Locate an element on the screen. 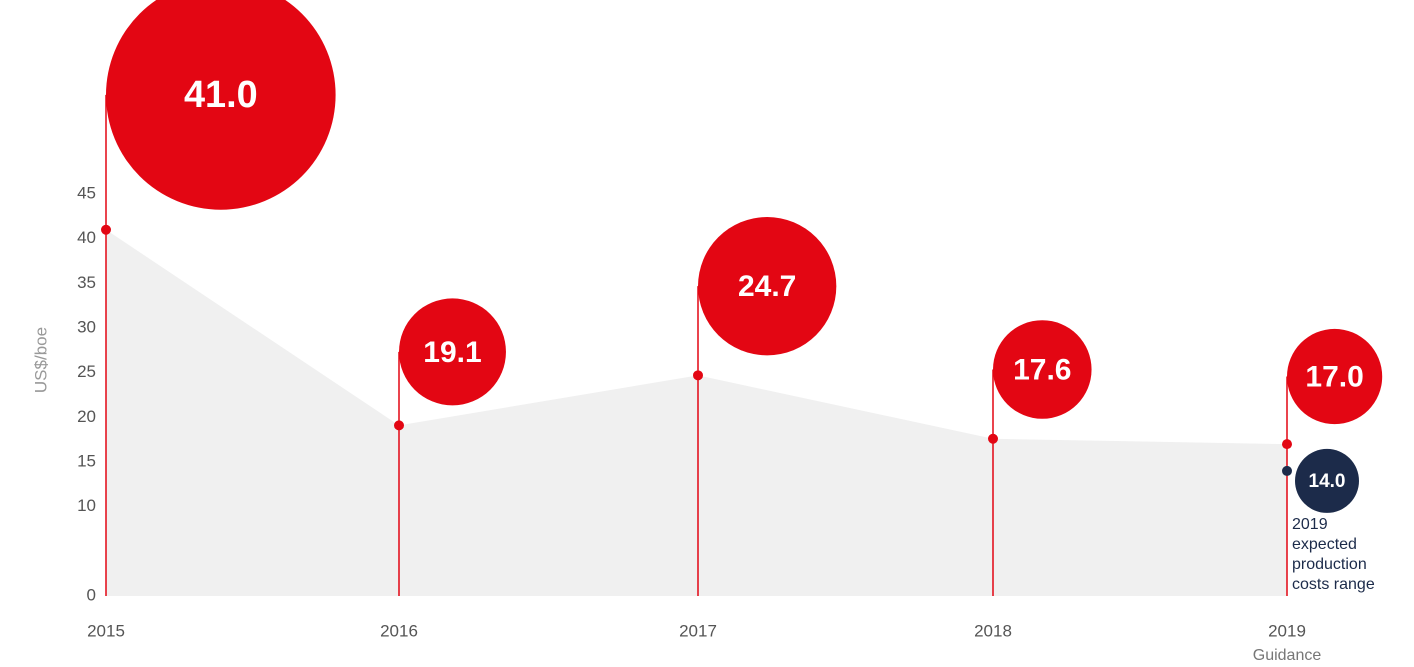  range-note-box: 2019 expected production costs range is located at coordinates (1333, 554).